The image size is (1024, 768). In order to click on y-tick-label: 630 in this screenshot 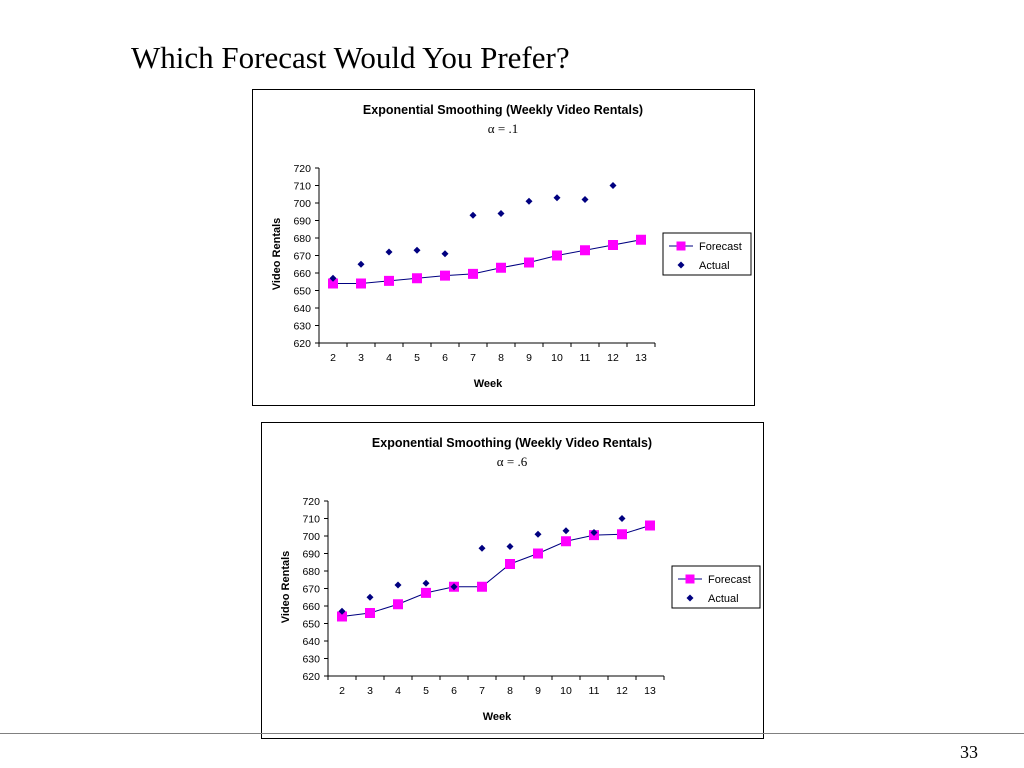, I will do `click(302, 327)`.